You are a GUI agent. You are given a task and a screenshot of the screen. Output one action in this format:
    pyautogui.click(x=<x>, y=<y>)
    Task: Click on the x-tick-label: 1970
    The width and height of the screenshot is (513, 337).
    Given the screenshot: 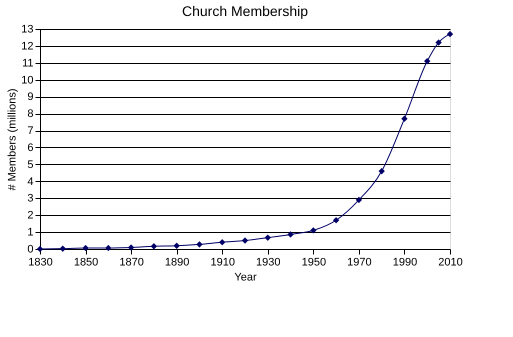 What is the action you would take?
    pyautogui.click(x=359, y=262)
    